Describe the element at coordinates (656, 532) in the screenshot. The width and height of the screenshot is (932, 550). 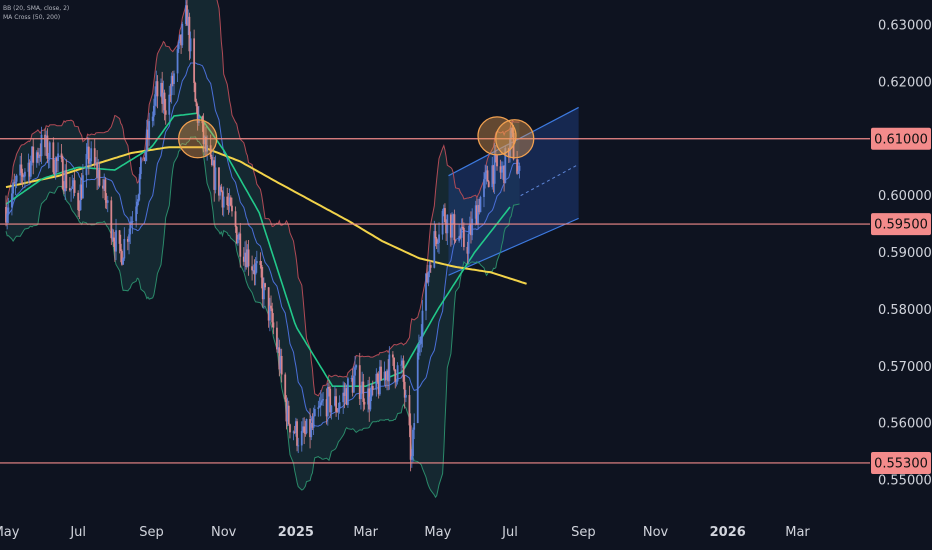
I see `time-tick-label: Nov` at that location.